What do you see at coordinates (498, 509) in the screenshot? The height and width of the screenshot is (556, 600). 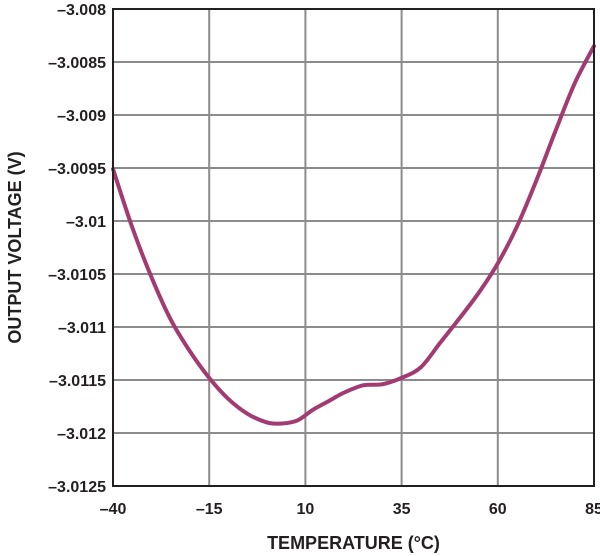 I see `x-tick-label: 60` at bounding box center [498, 509].